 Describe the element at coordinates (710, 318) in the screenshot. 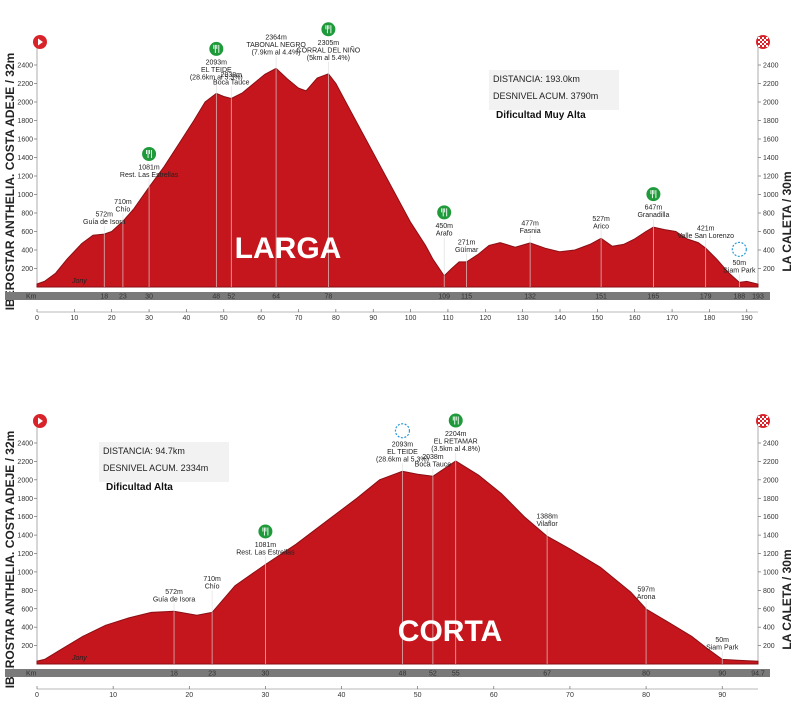

I see `x-tick-label: 180` at that location.